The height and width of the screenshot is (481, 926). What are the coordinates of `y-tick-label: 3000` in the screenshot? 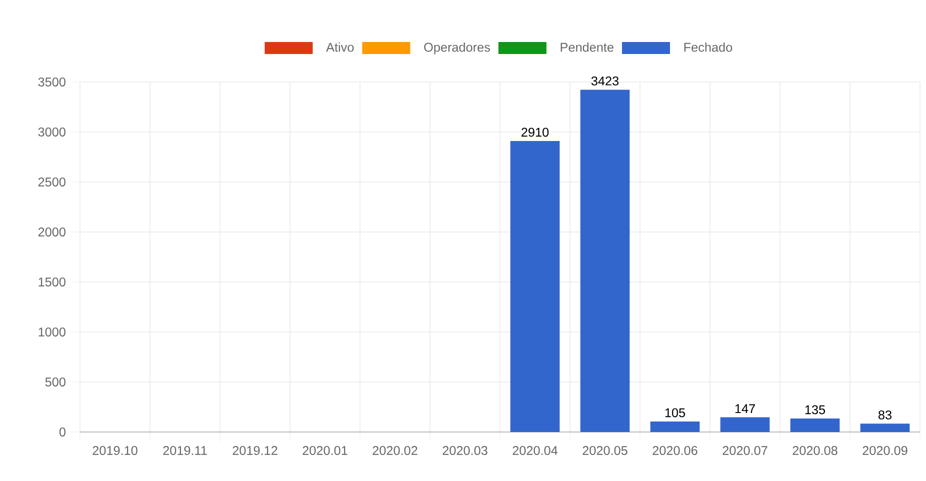 It's located at (52, 132).